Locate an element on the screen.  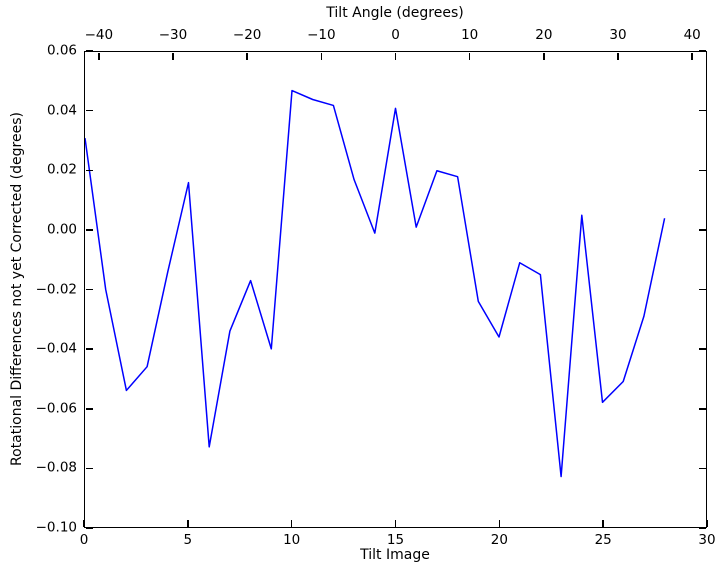
y-tick-label: −0.02 is located at coordinates (56, 288).